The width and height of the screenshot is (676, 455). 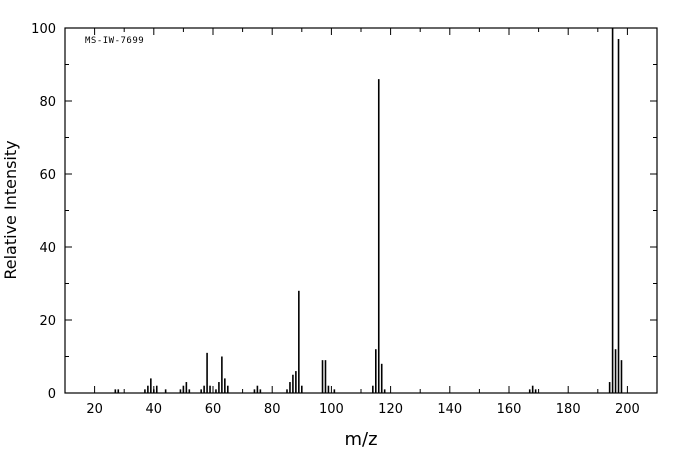 What do you see at coordinates (114, 41) in the screenshot?
I see `spectrum-id-label: MS-IW-7699` at bounding box center [114, 41].